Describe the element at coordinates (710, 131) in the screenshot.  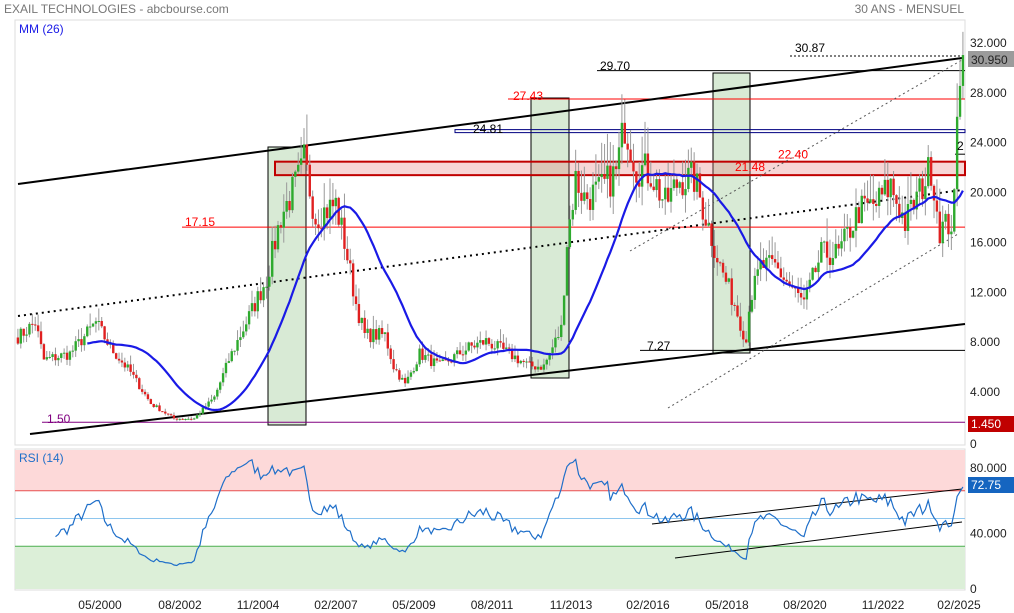
I see `level-line` at that location.